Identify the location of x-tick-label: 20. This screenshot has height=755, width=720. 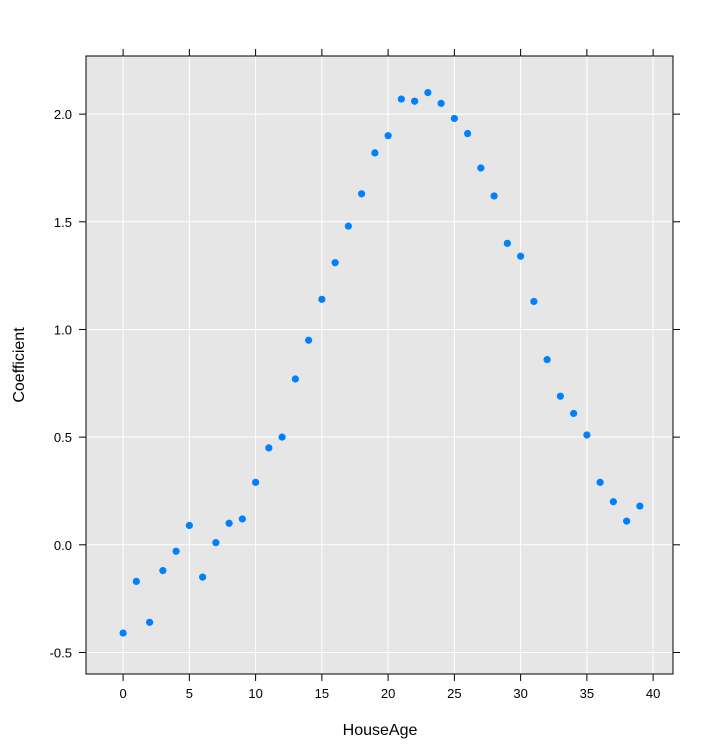
(388, 693).